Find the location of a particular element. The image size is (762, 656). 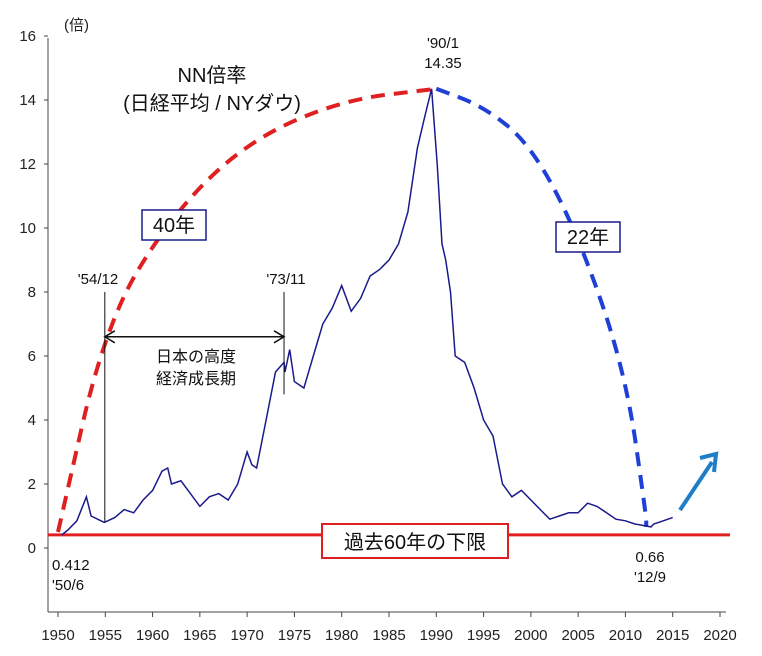

x-tick-label-1960: 1960 is located at coordinates (152, 635).